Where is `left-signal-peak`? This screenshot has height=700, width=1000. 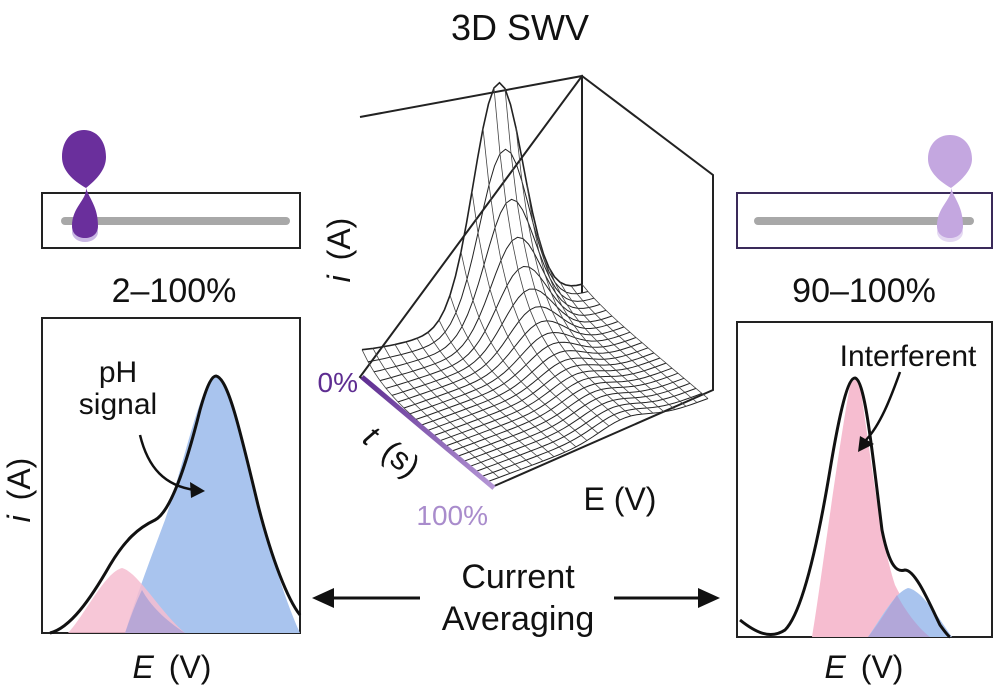 left-signal-peak is located at coordinates (212, 504).